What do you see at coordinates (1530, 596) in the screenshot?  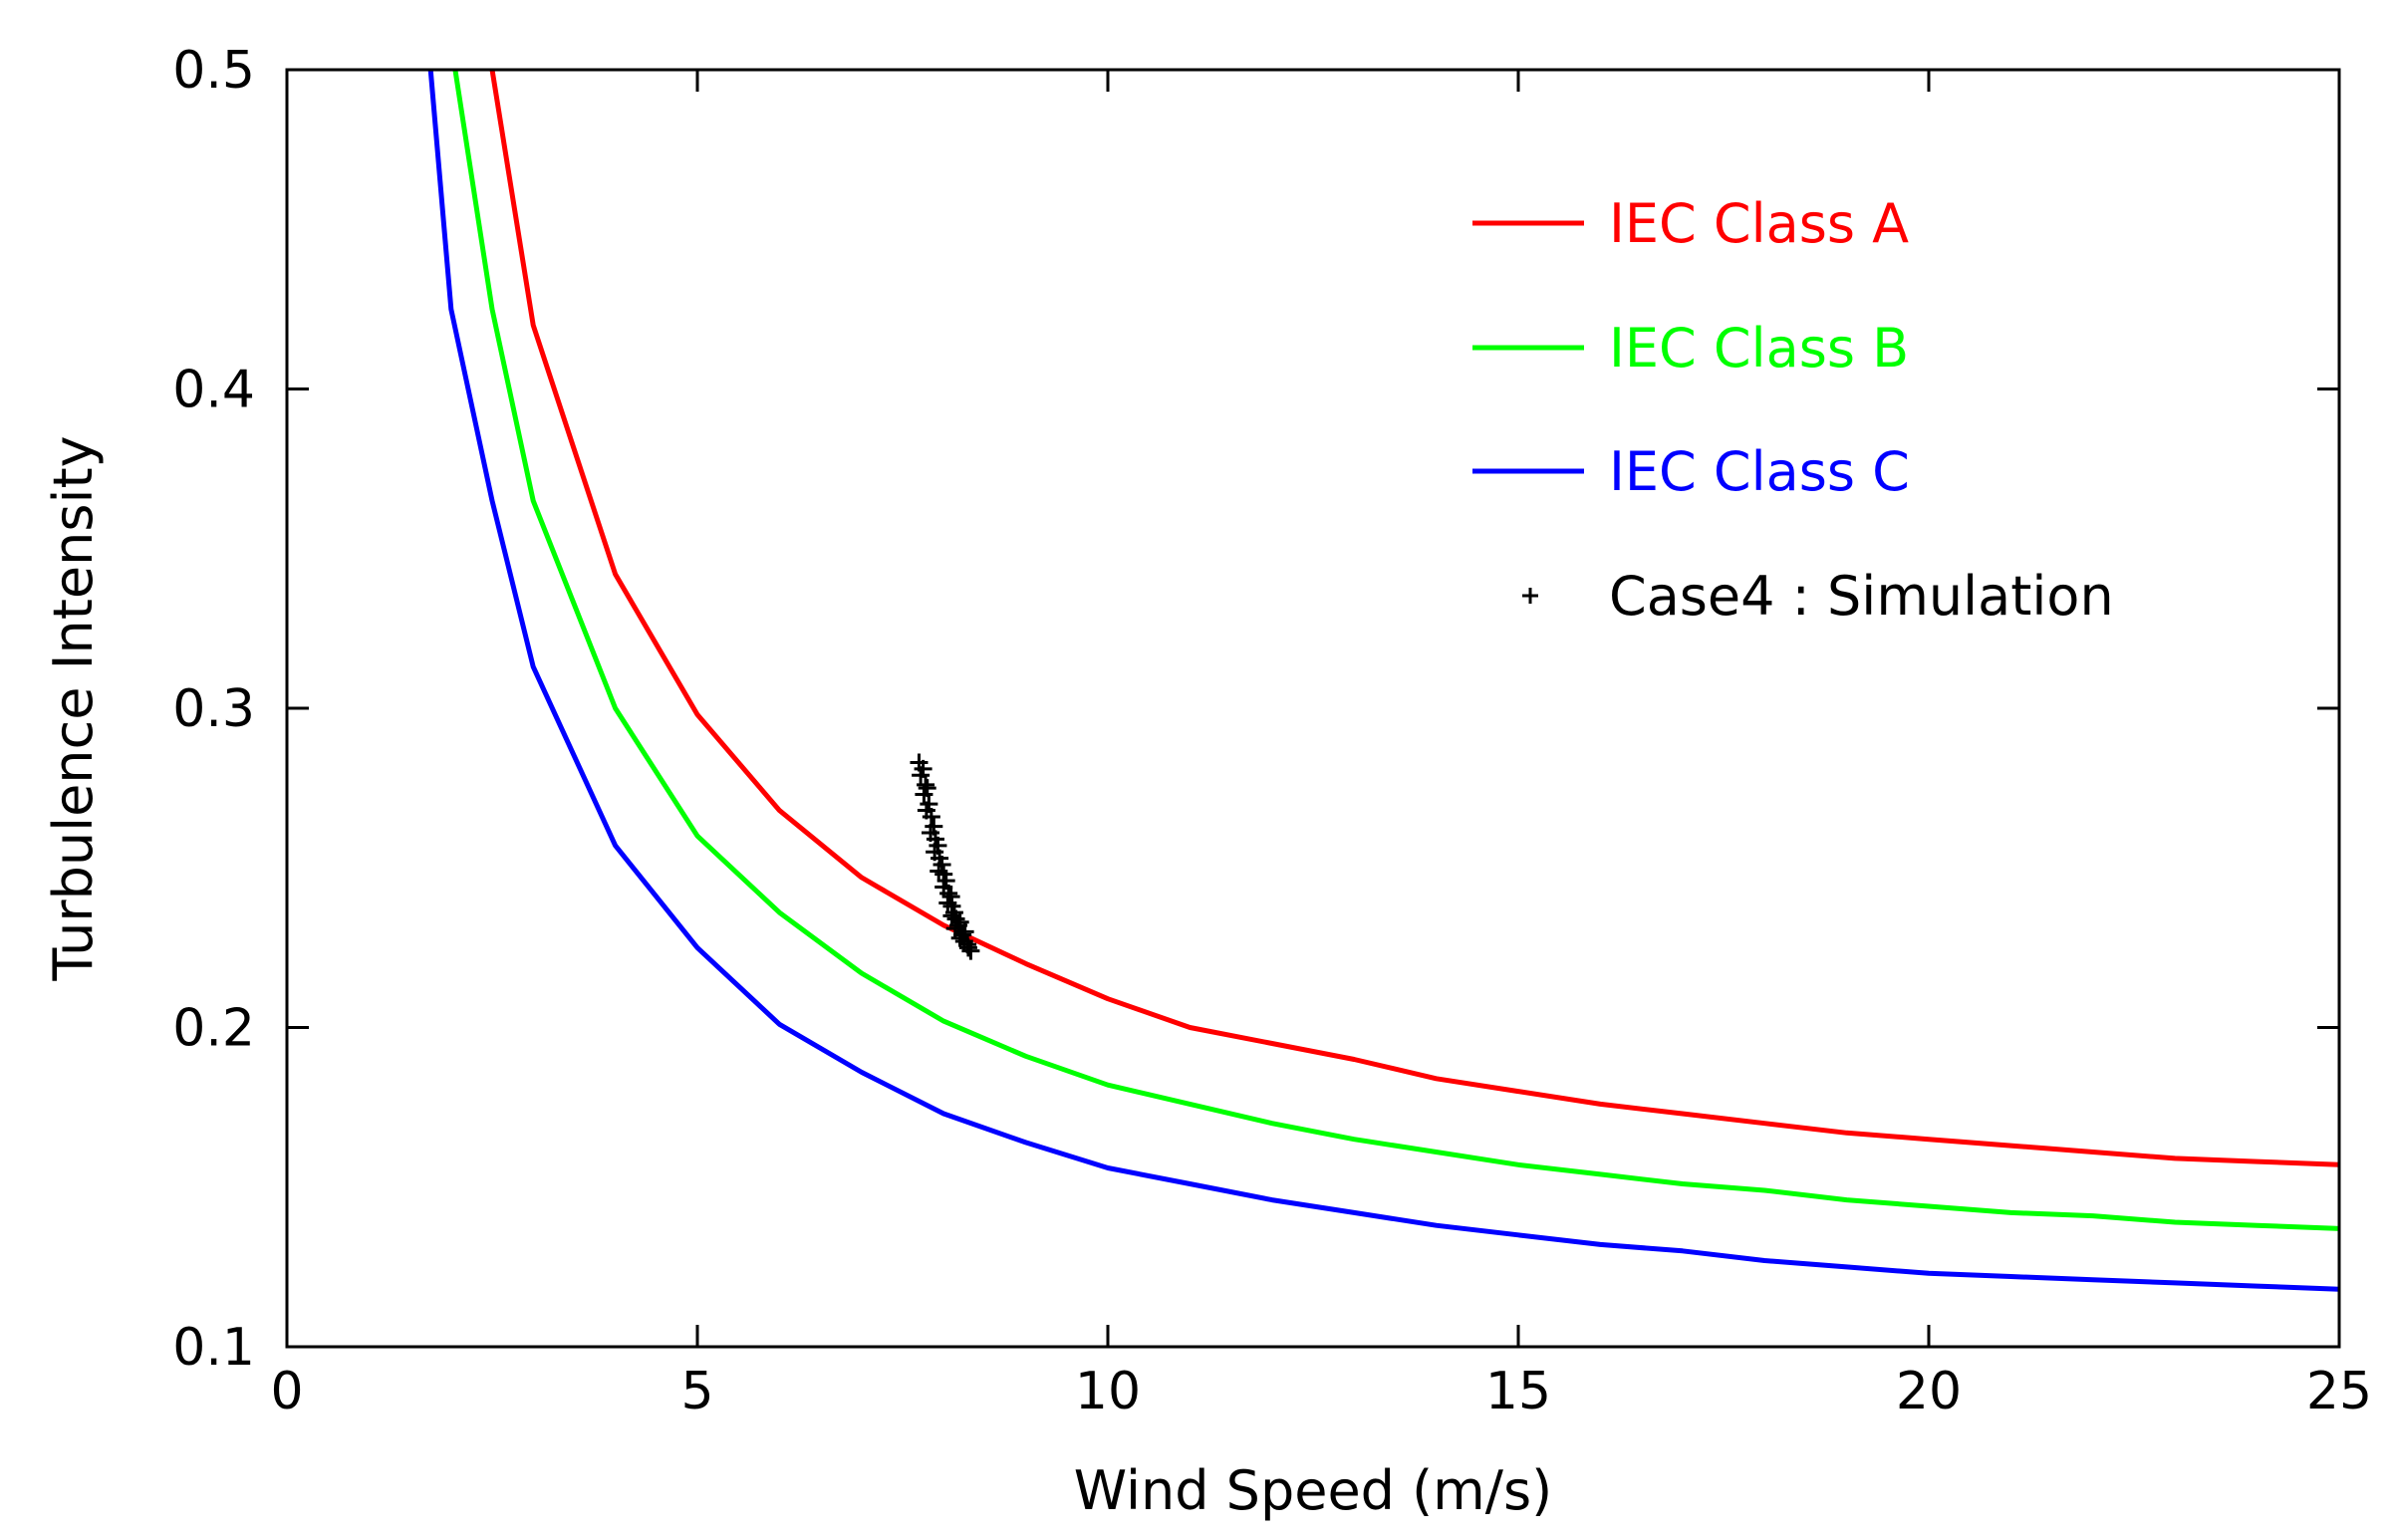 I see `legend-marker` at bounding box center [1530, 596].